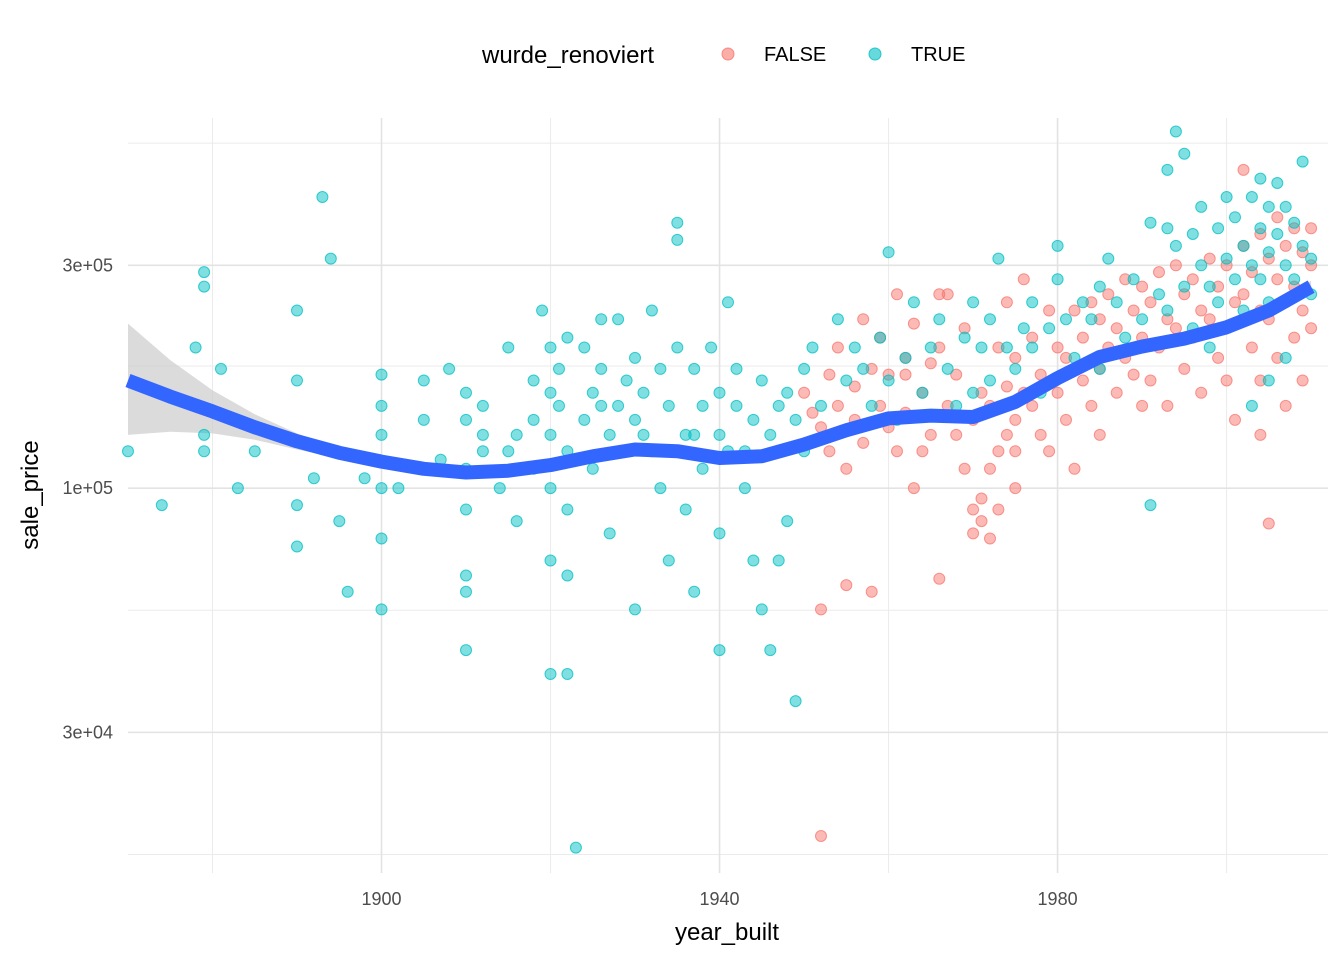 Image resolution: width=1344 pixels, height=960 pixels. I want to click on y-tick-label: 3e+05, so click(87, 265).